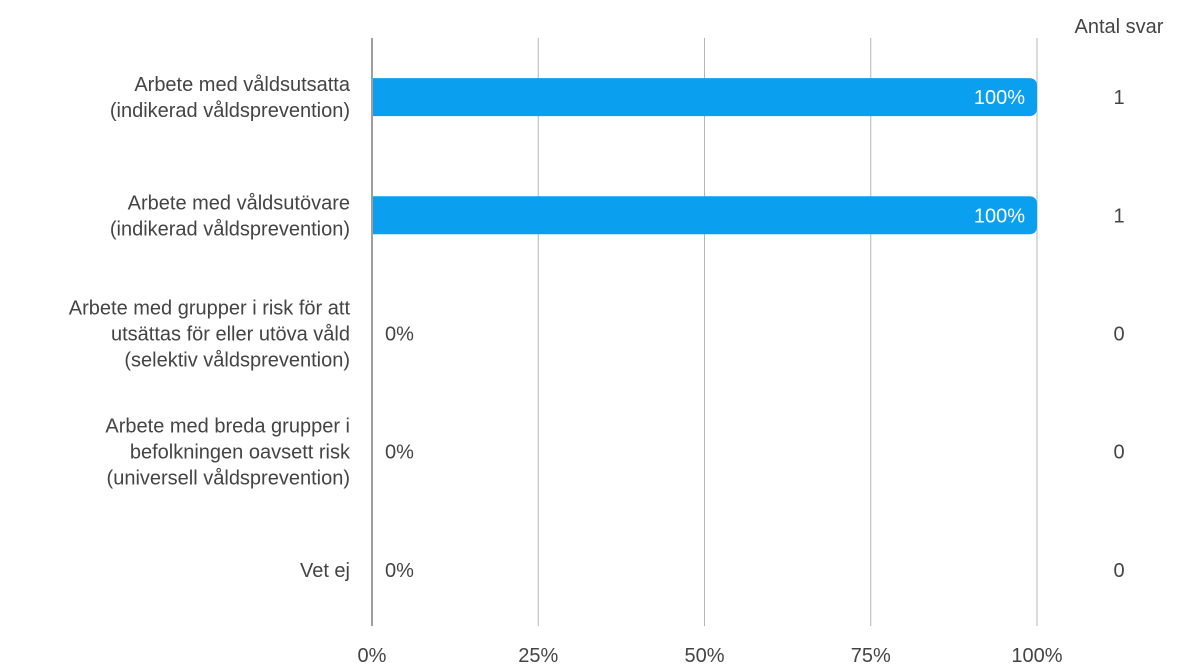 This screenshot has height=664, width=1181. I want to click on category-label: Arbete med våldsutsatta, so click(242, 85).